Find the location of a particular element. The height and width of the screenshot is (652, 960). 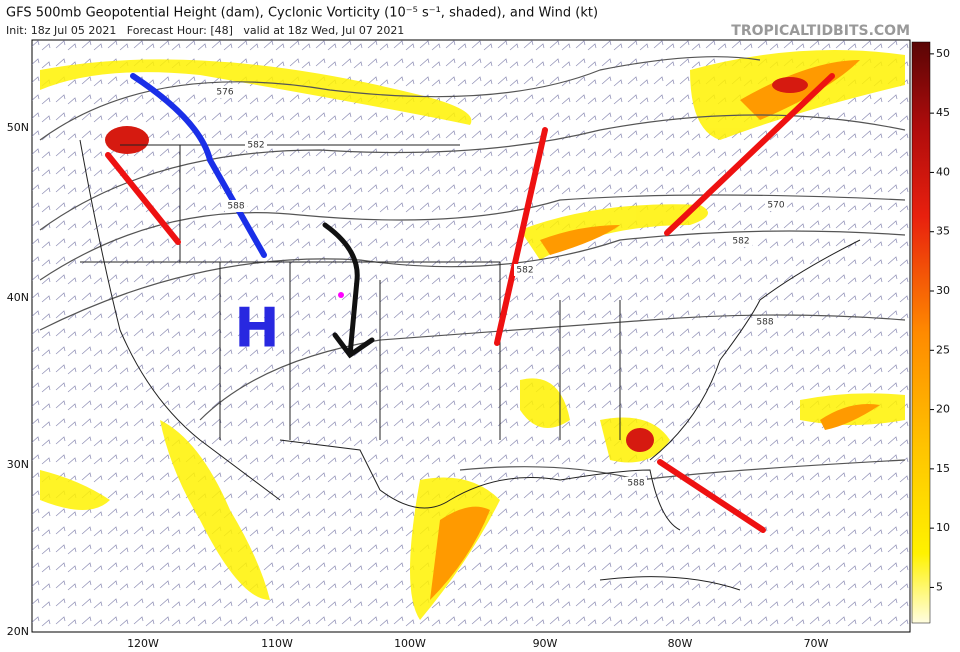

colorbar-label: 35 is located at coordinates (943, 231).